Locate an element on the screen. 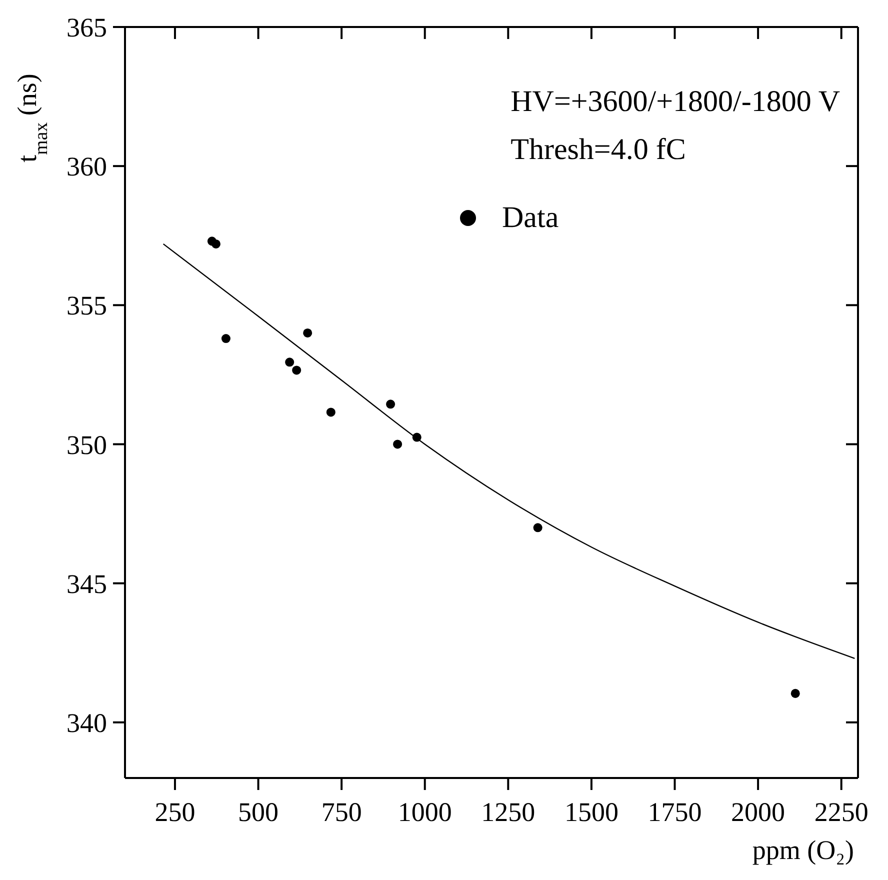  x-tick-label: 1000 is located at coordinates (425, 812).